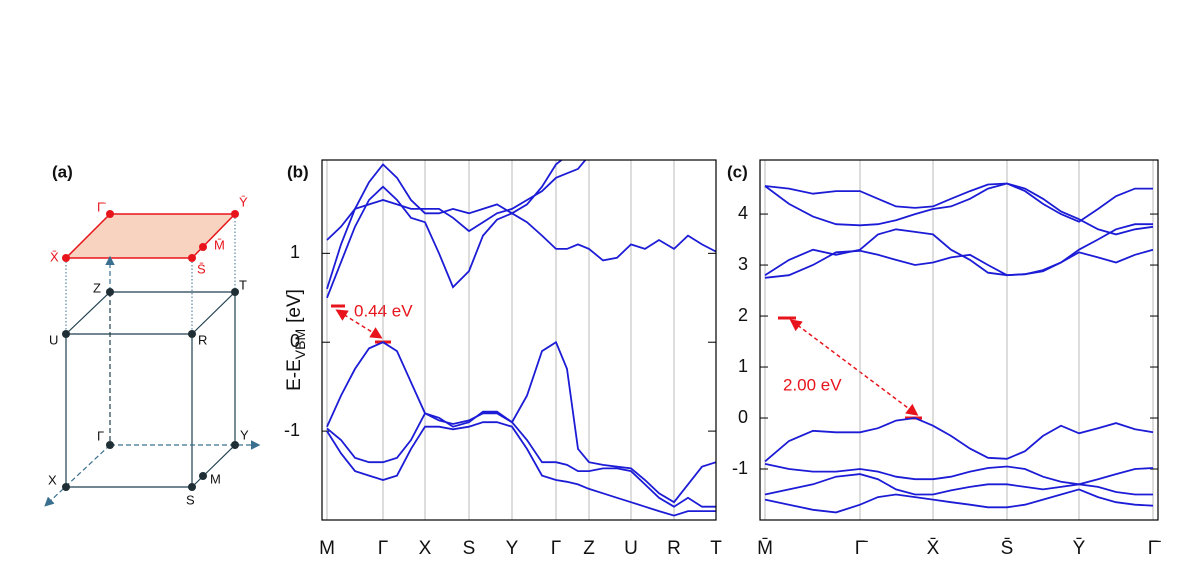 The height and width of the screenshot is (582, 1196). I want to click on surface-bz, so click(150, 236).